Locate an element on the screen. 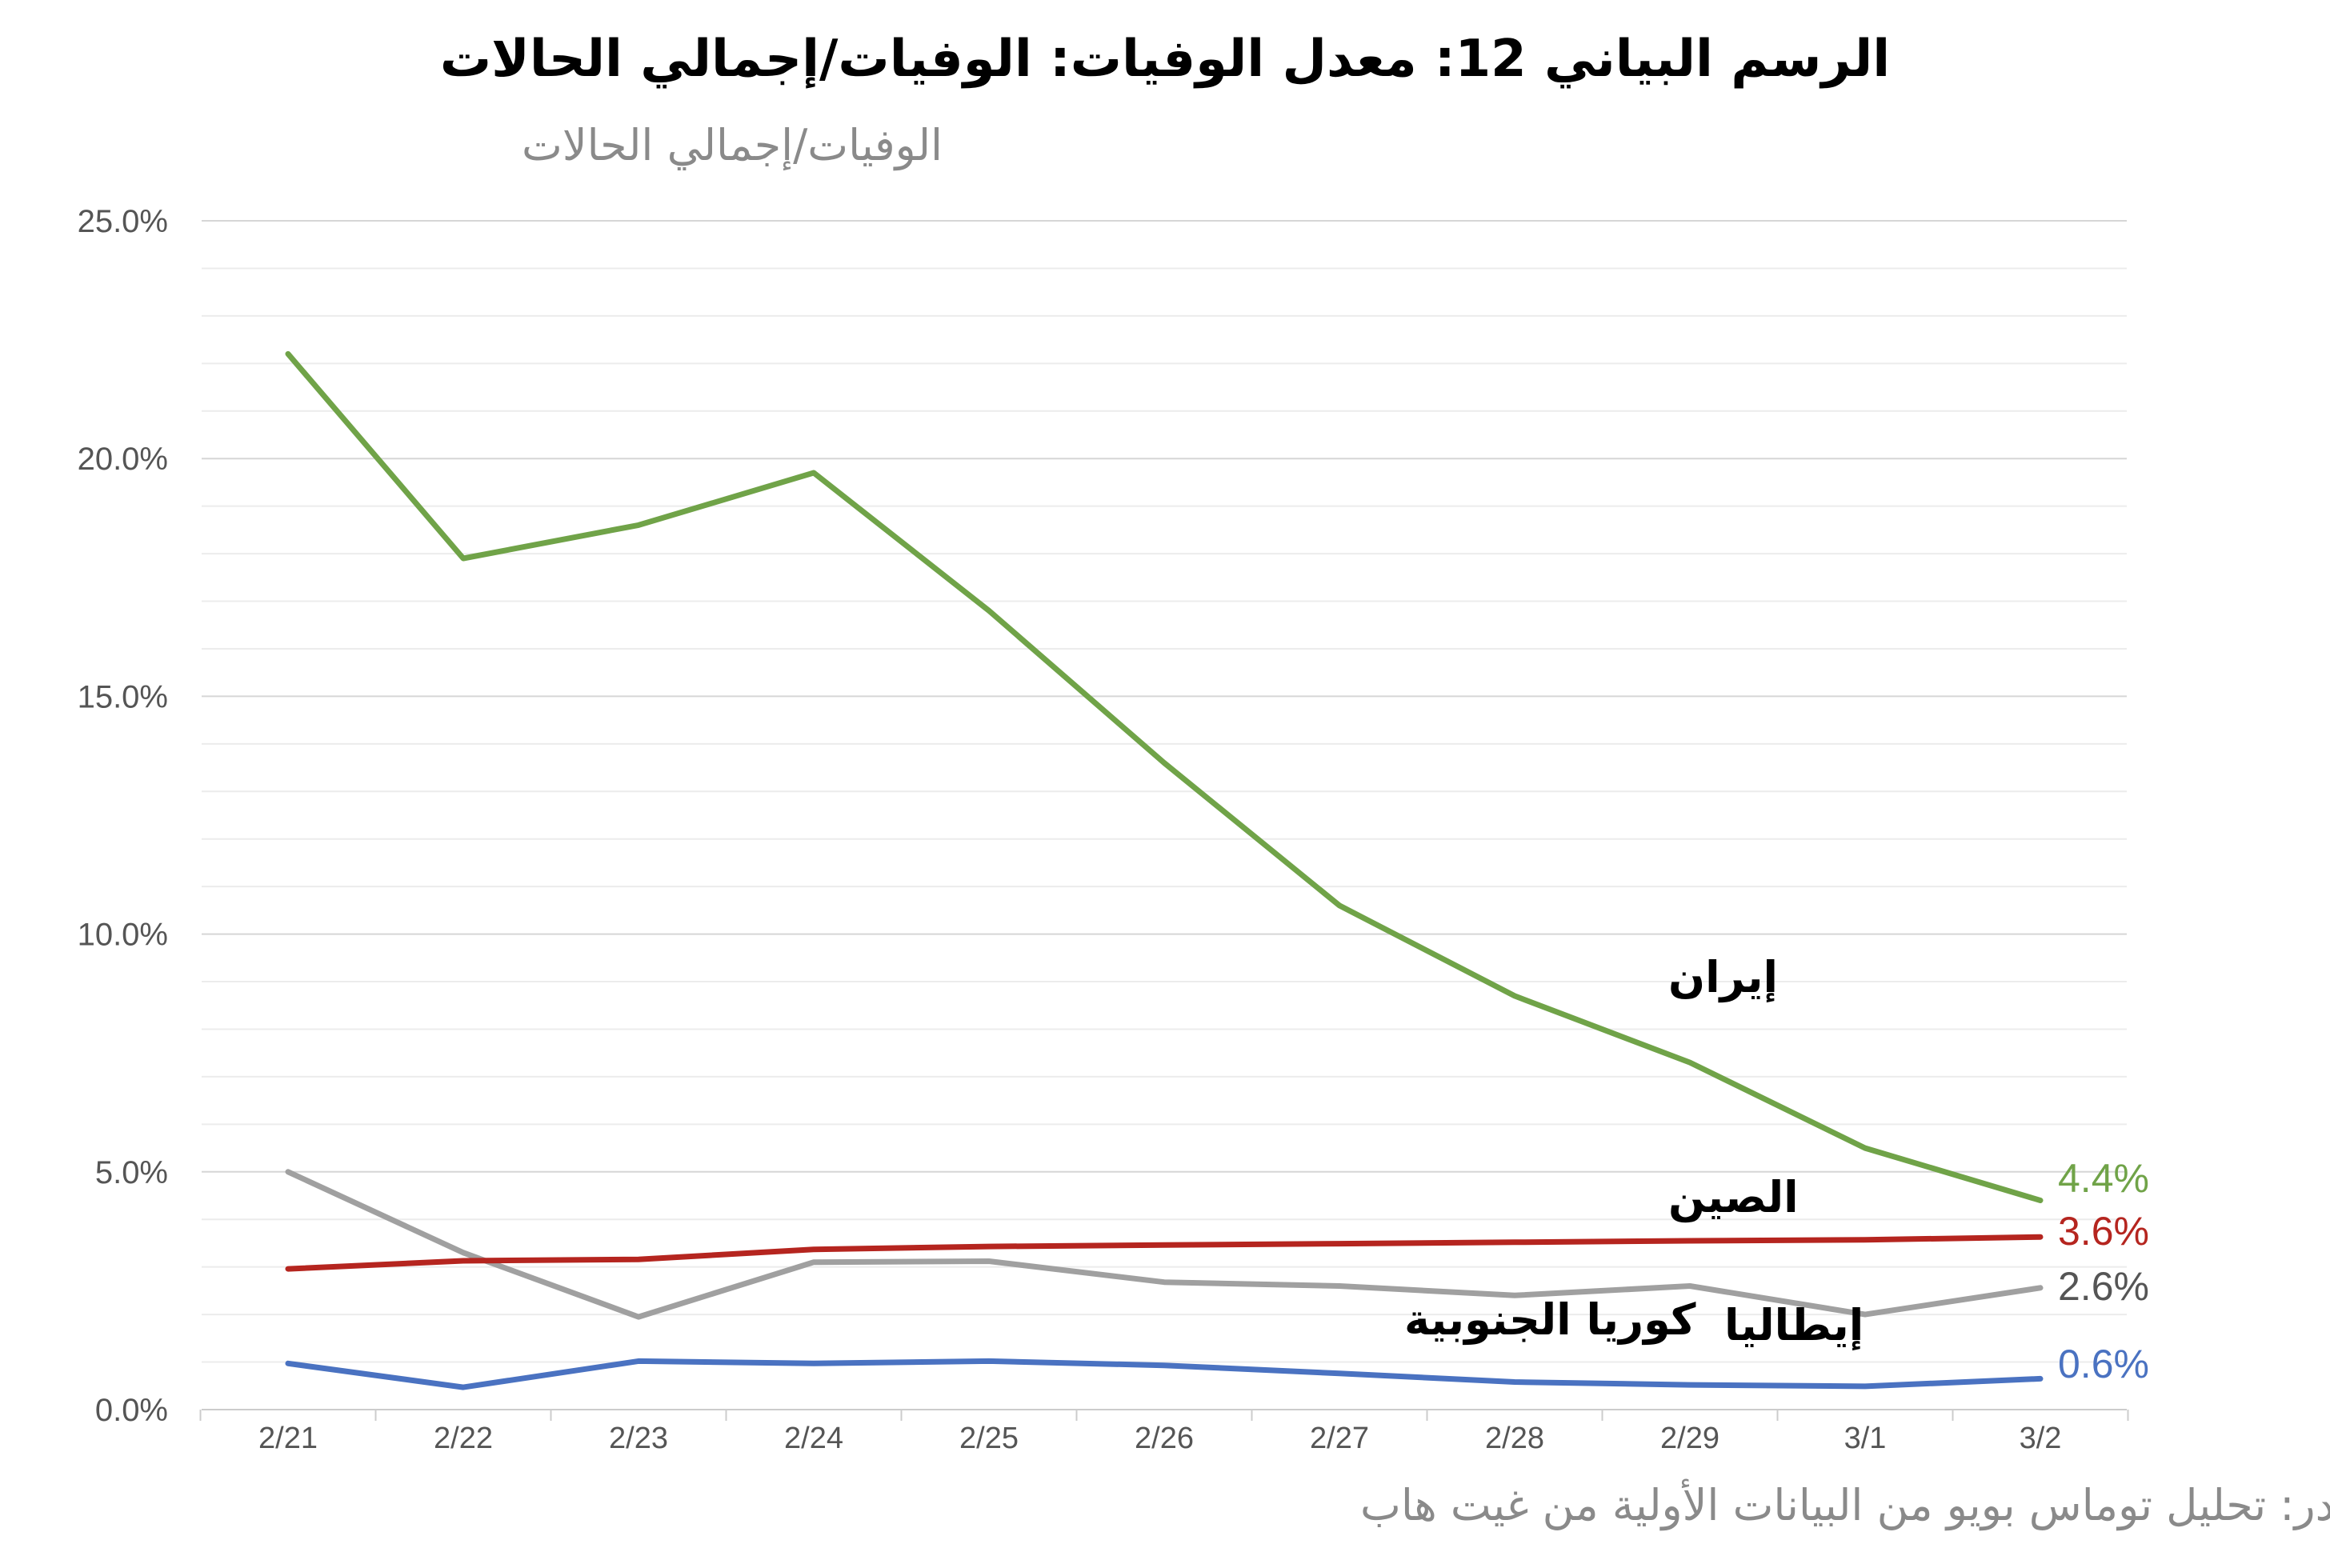 The image size is (2330, 1568). end-label-iran: 4.4% is located at coordinates (2103, 1178).